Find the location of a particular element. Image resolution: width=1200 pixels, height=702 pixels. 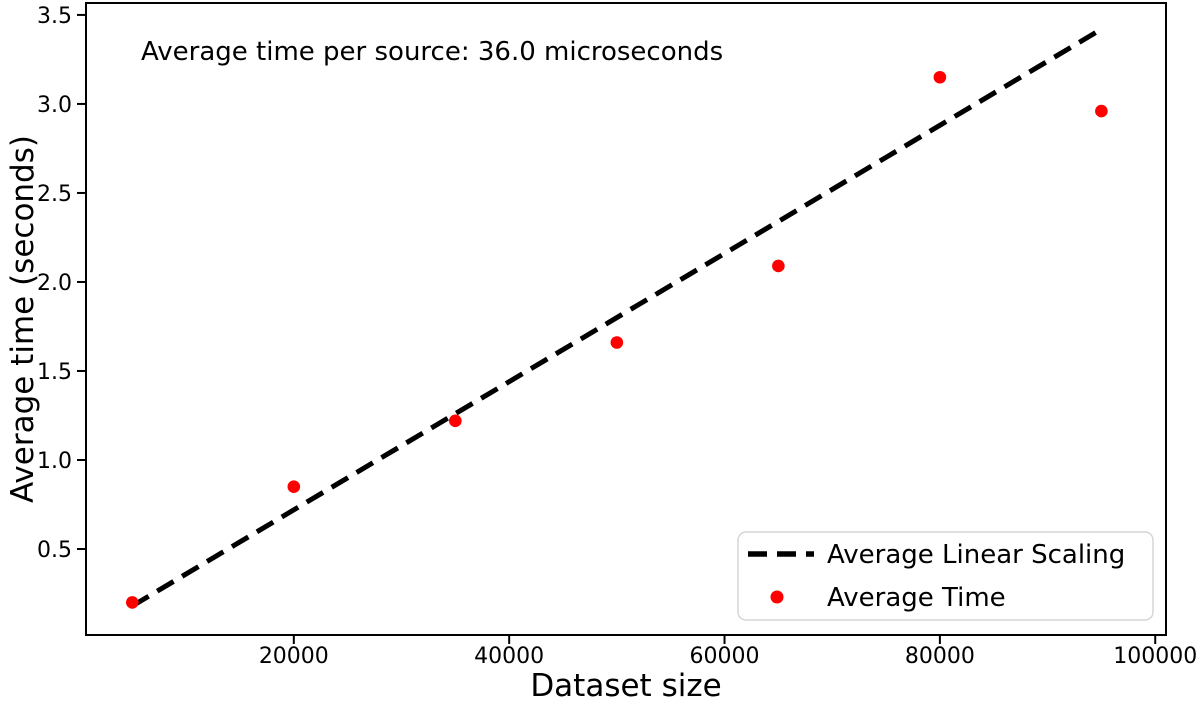

legend: Average Linear Scaling Average Time is located at coordinates (945, 576).